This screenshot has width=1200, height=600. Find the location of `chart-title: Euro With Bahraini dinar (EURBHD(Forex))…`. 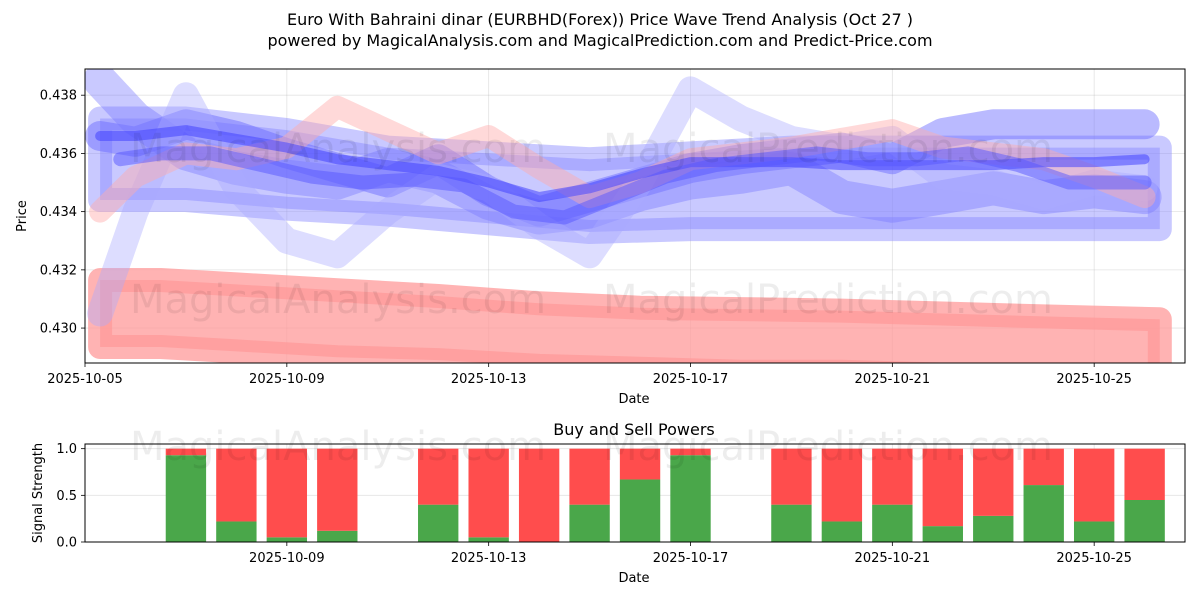

chart-title: Euro With Bahraini dinar (EURBHD(Forex))… is located at coordinates (600, 19).